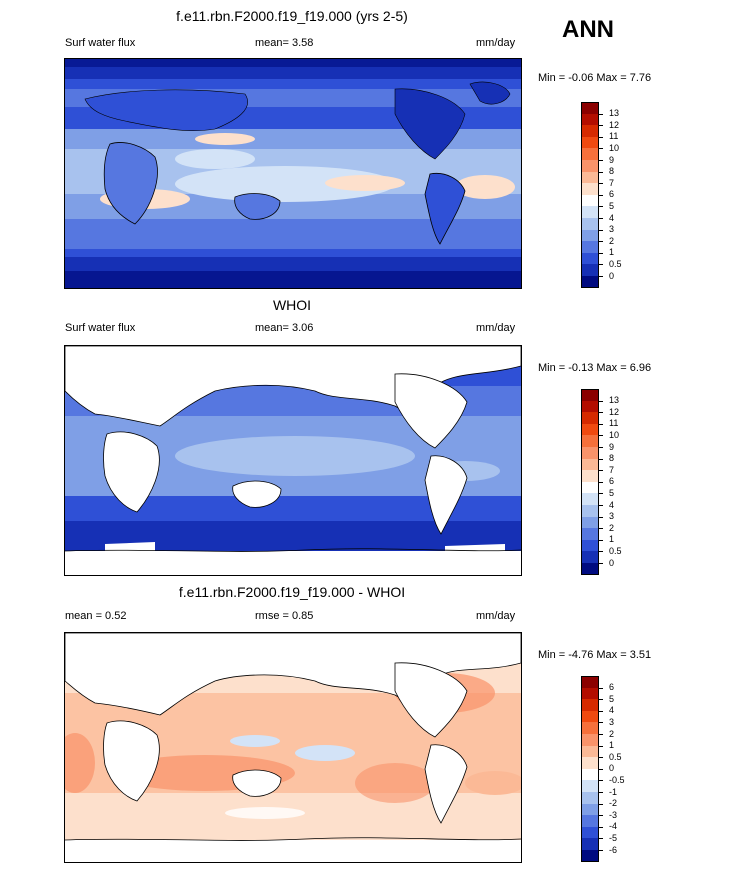  Describe the element at coordinates (595, 368) in the screenshot. I see `panel2-range-label: Min = -0.13 Max = 6.96` at that location.